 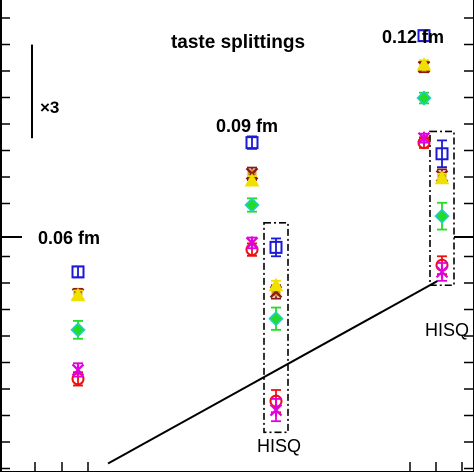 What do you see at coordinates (447, 330) in the screenshot?
I see `hisq-label-012: HISQ` at bounding box center [447, 330].